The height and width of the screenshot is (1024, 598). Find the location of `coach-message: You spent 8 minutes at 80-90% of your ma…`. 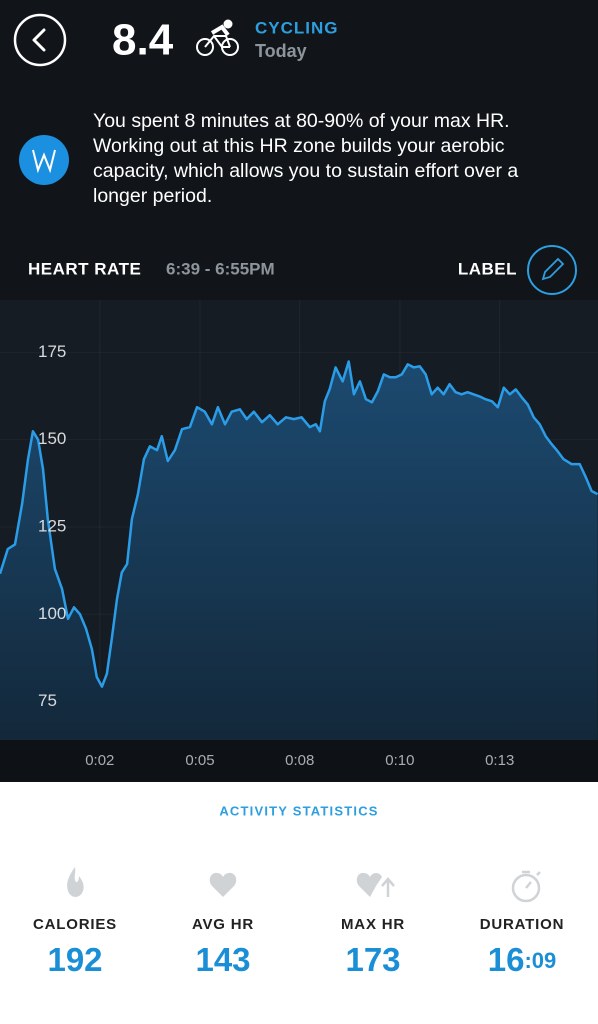

coach-message: You spent 8 minutes at 80-90% of your ma… is located at coordinates (306, 158).